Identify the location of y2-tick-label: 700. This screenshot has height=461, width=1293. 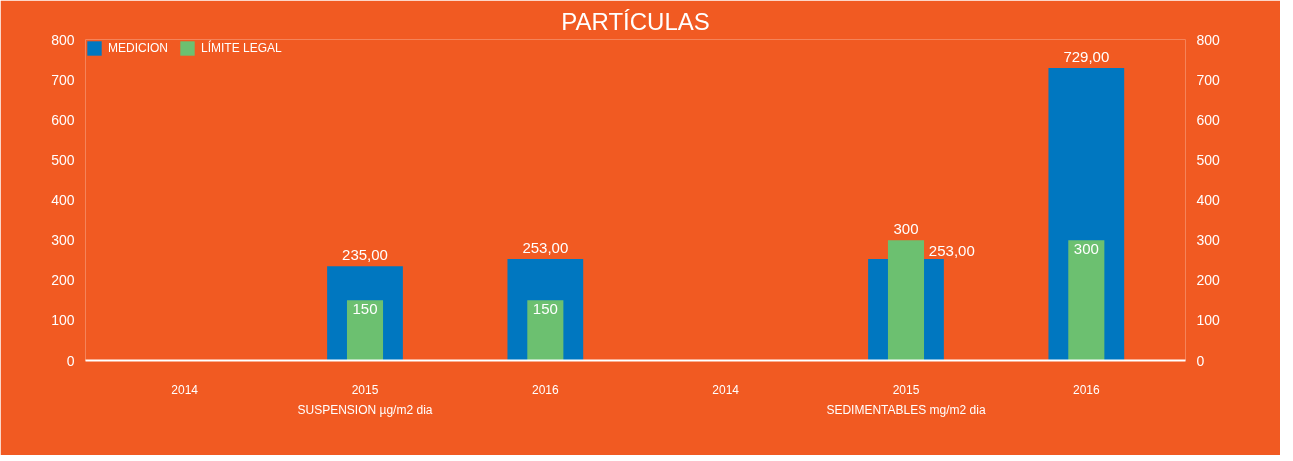
(1208, 79).